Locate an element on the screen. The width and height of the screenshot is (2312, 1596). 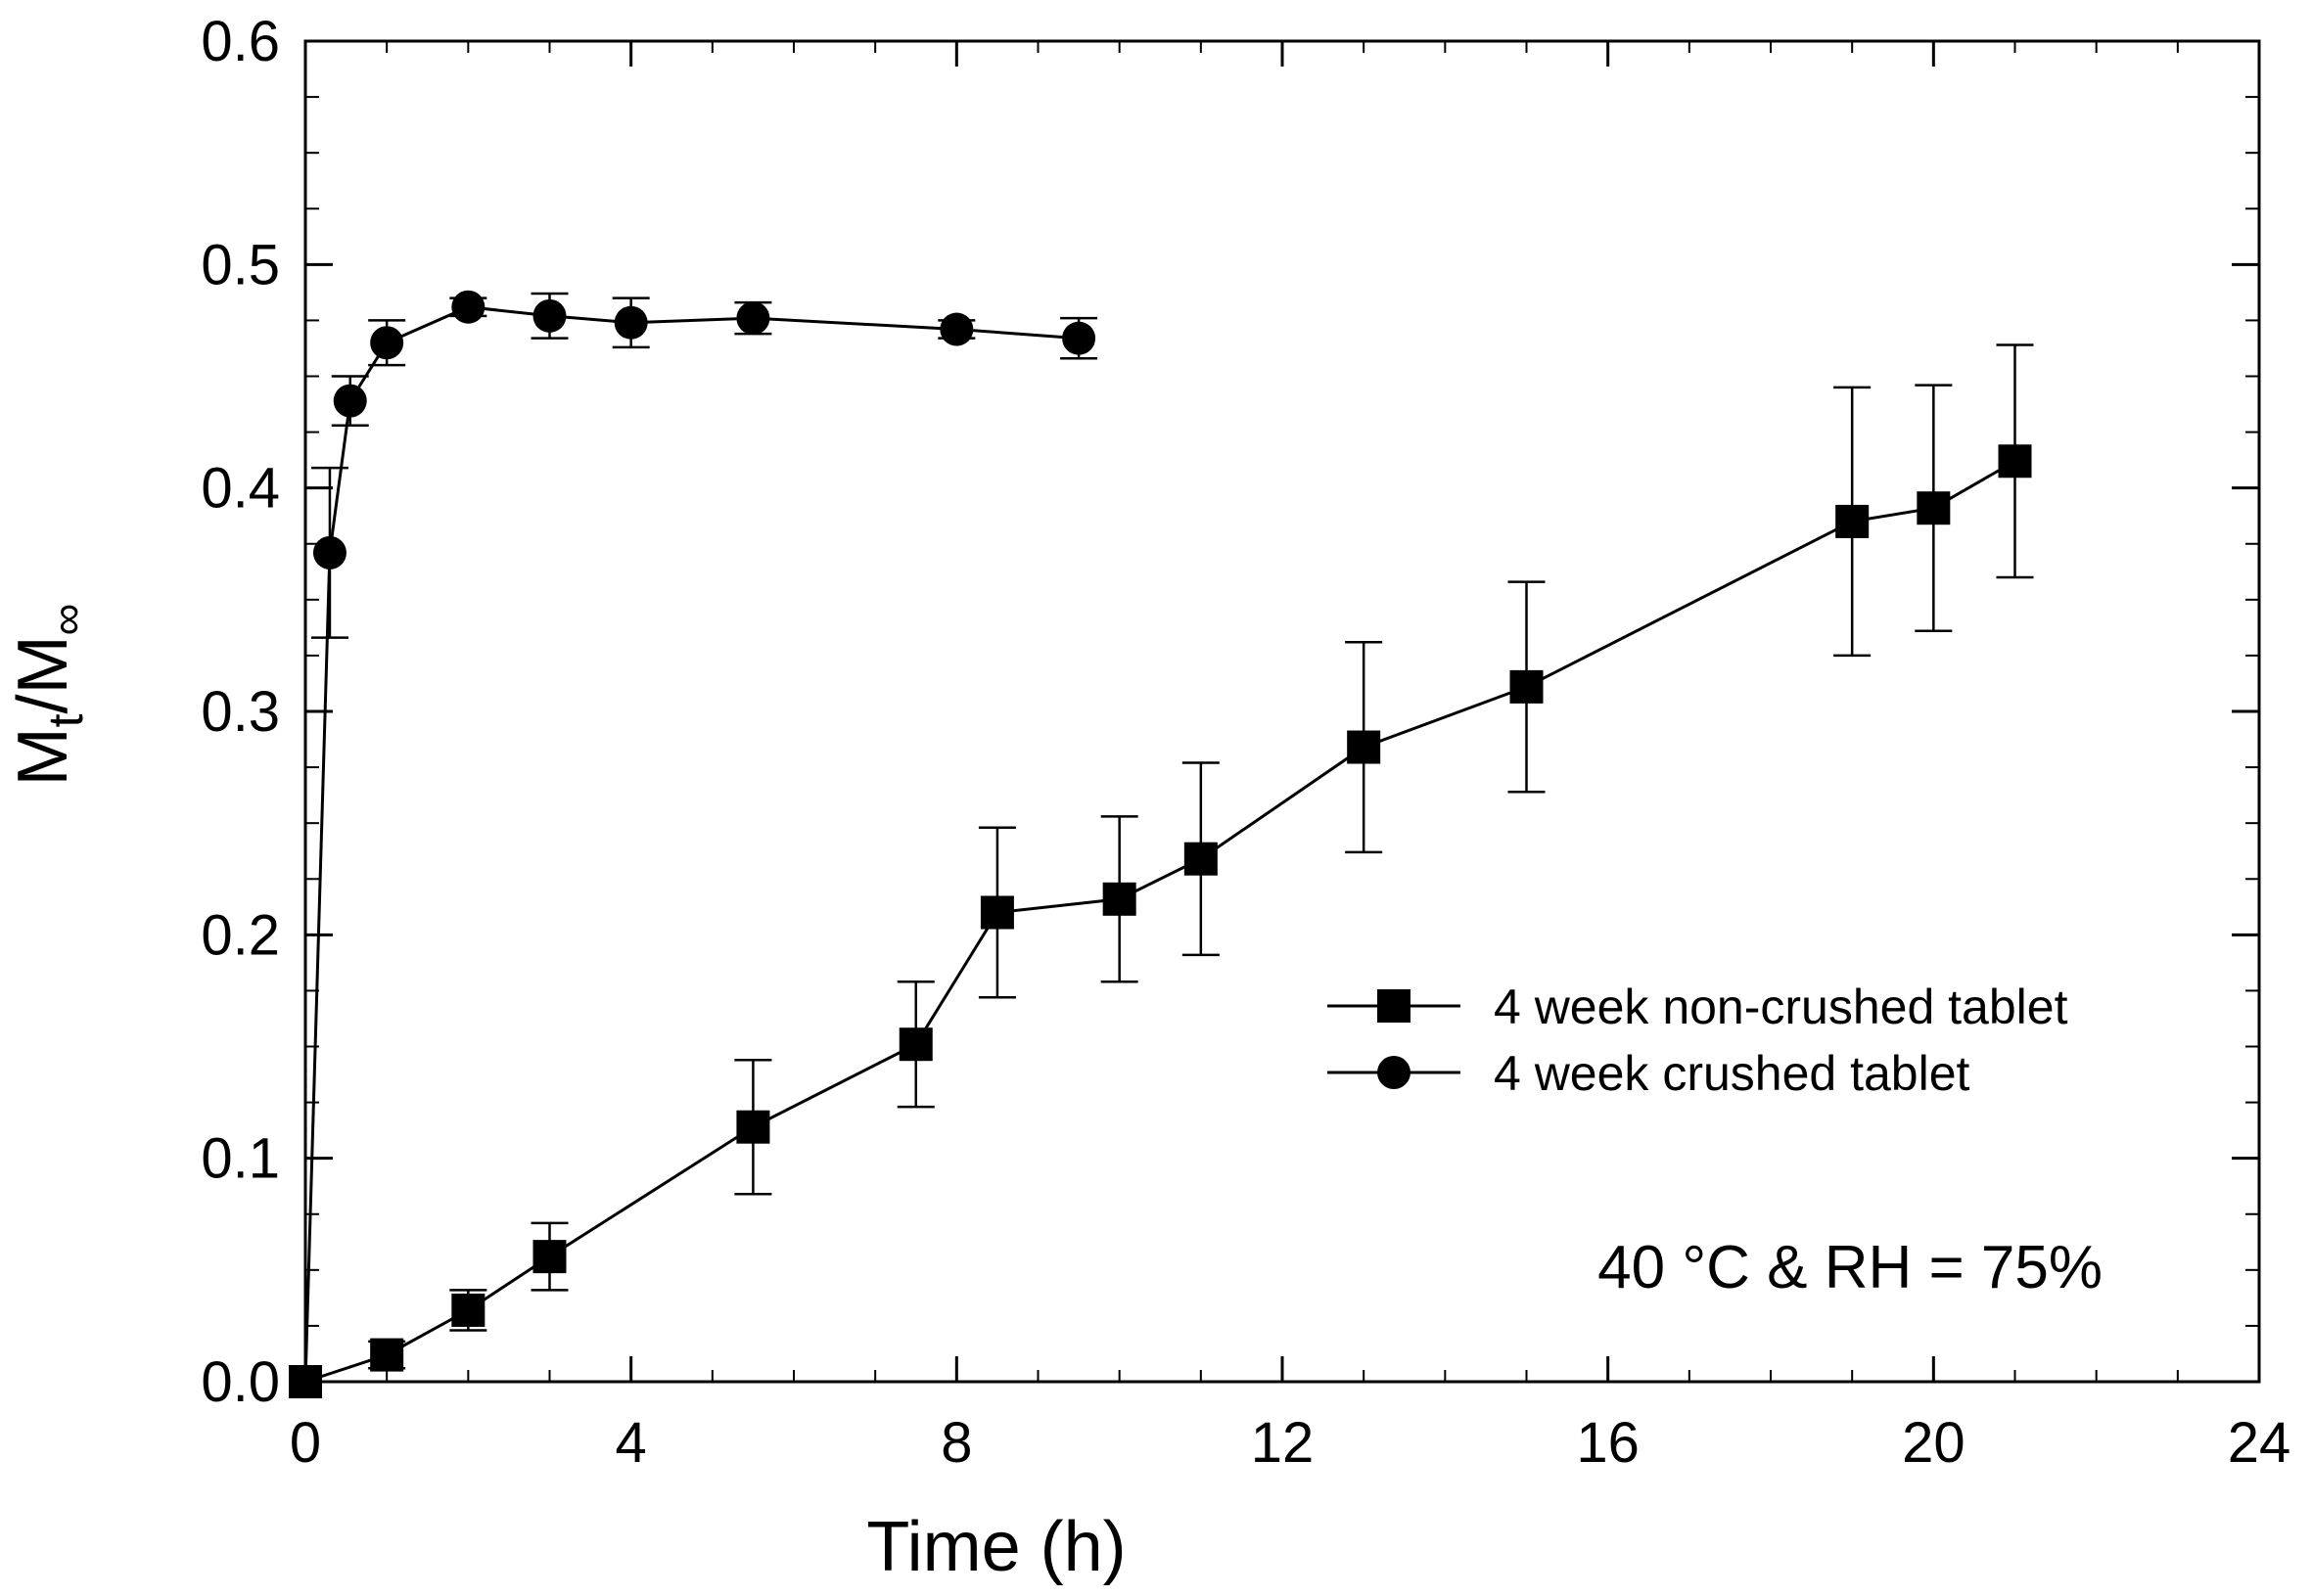
y-tick-label: 0.3 is located at coordinates (241, 712).